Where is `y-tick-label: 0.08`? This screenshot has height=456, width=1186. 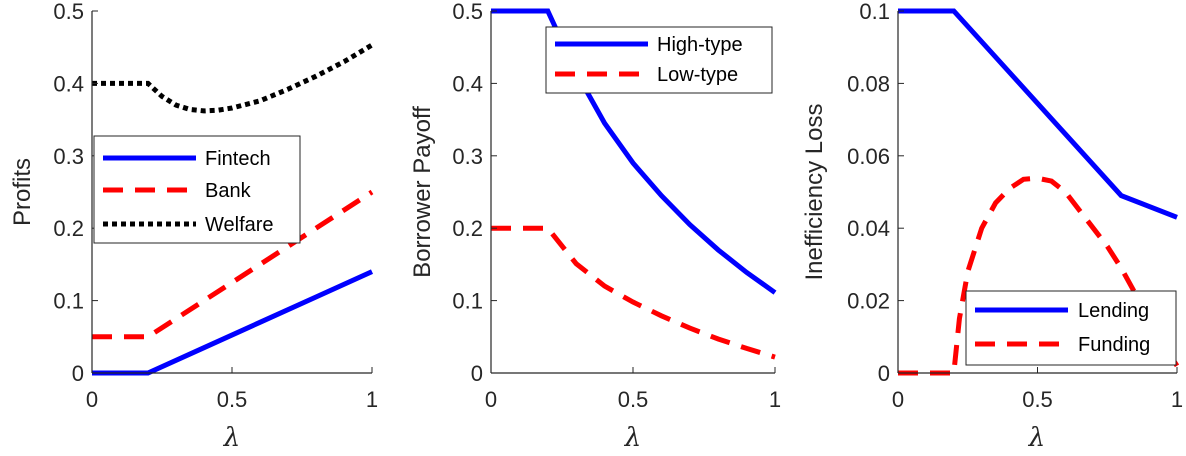
y-tick-label: 0.08 is located at coordinates (868, 83).